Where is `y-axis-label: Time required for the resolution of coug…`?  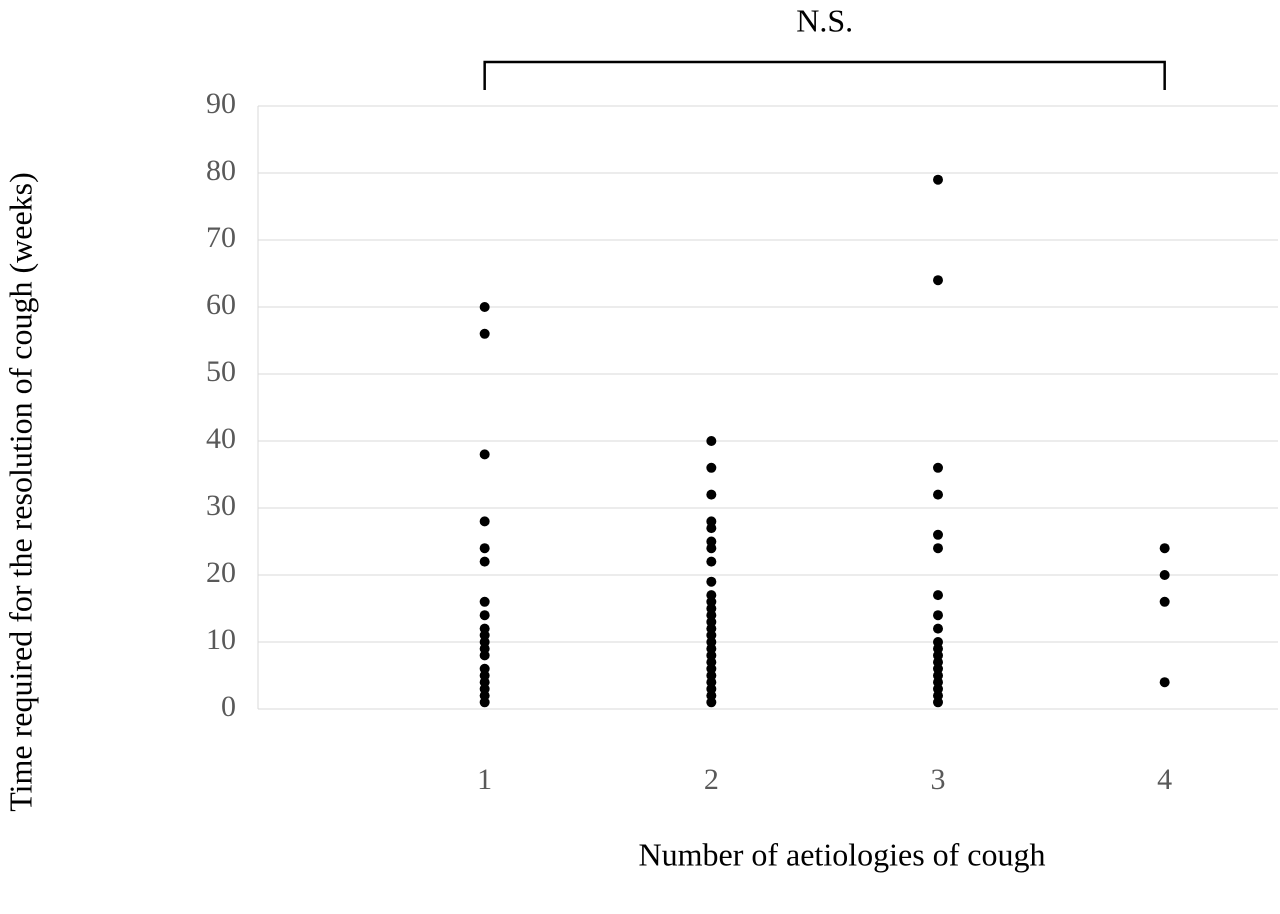 y-axis-label: Time required for the resolution of coug… is located at coordinates (20, 492).